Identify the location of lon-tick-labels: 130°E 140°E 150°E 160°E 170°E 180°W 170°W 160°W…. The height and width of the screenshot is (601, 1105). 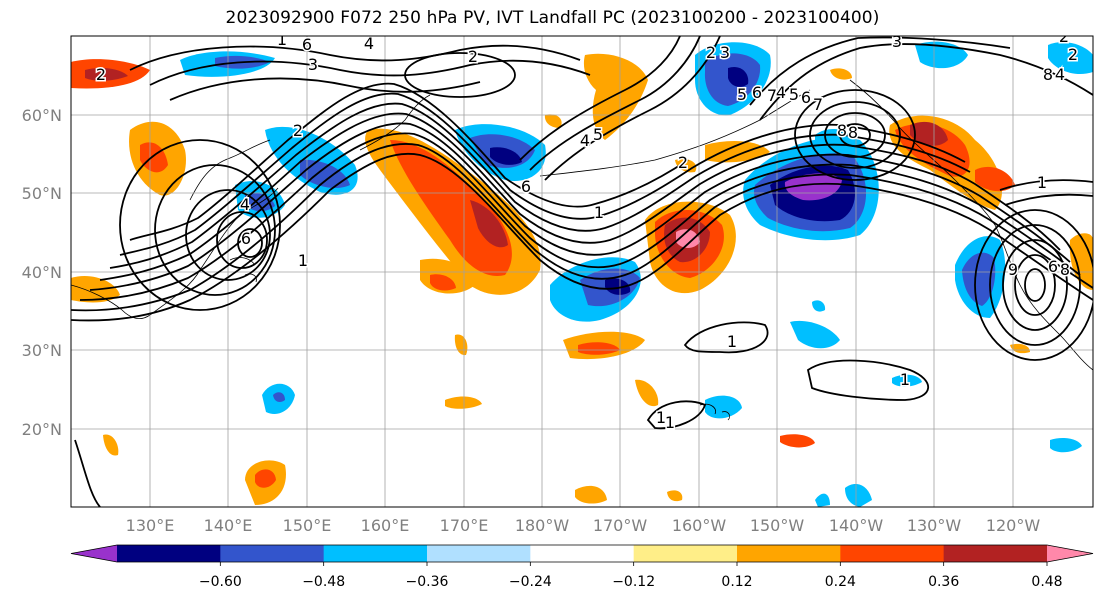
(583, 525).